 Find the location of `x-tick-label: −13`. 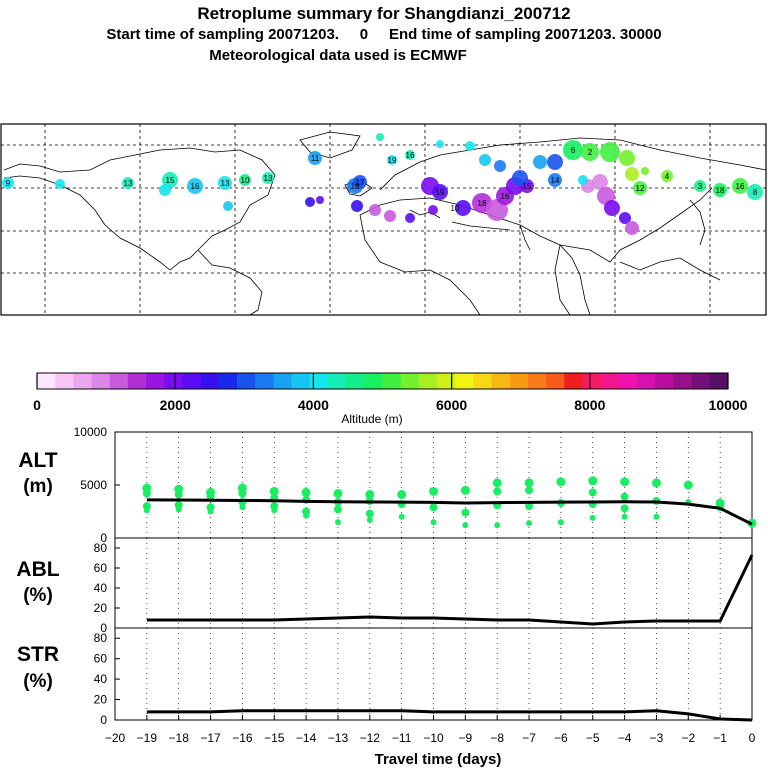

x-tick-label: −13 is located at coordinates (338, 738).